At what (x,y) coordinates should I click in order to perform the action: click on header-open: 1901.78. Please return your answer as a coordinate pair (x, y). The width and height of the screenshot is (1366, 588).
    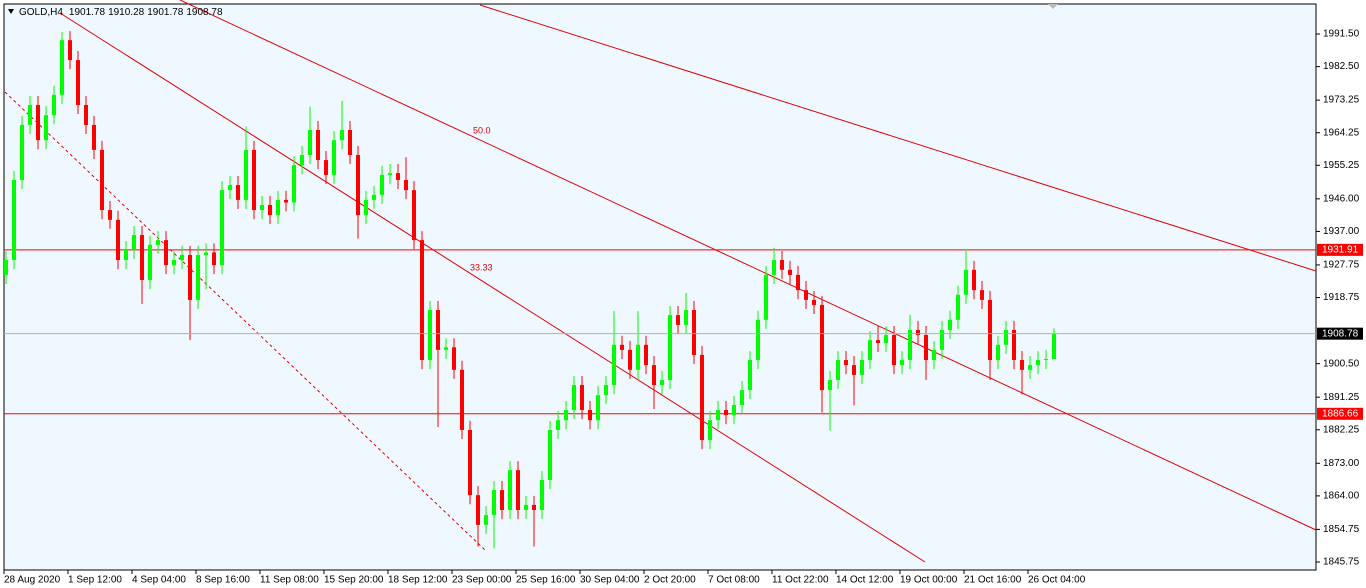
    Looking at the image, I should click on (87, 12).